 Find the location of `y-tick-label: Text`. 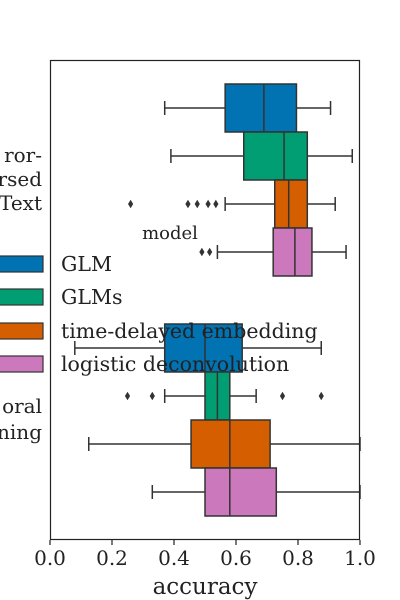

y-tick-label: Text is located at coordinates (21, 203).